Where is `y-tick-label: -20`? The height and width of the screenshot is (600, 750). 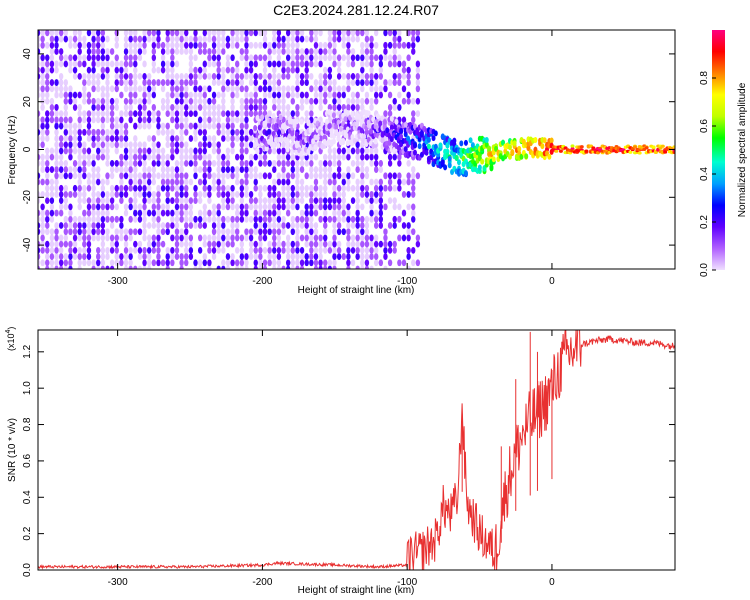
y-tick-label: -20 is located at coordinates (27, 197).